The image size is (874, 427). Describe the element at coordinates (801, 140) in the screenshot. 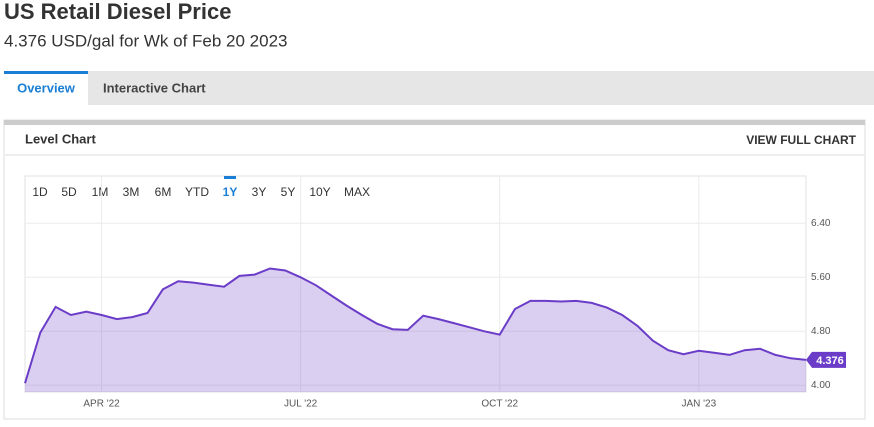

I see `view-full-chart-link: VIEW FULL CHART` at that location.